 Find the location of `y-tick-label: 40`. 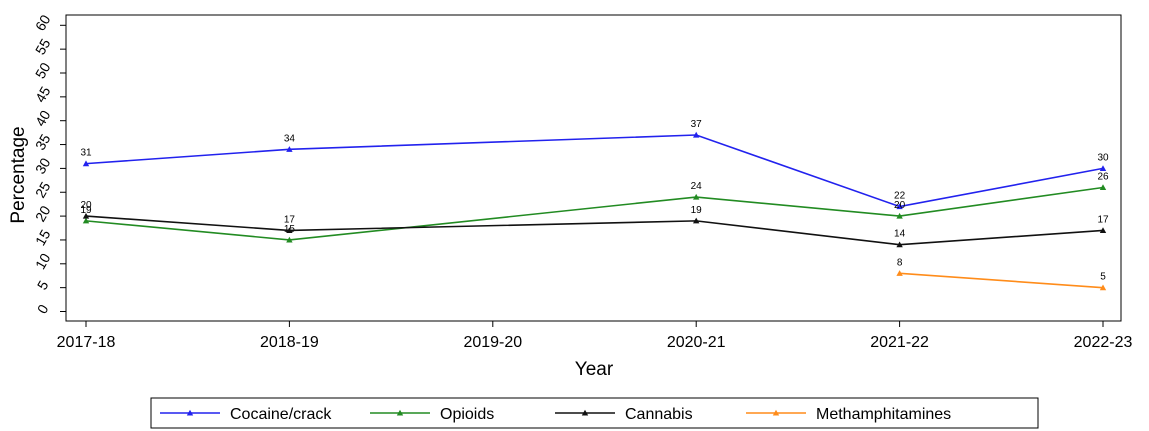

y-tick-label: 40 is located at coordinates (43, 118).